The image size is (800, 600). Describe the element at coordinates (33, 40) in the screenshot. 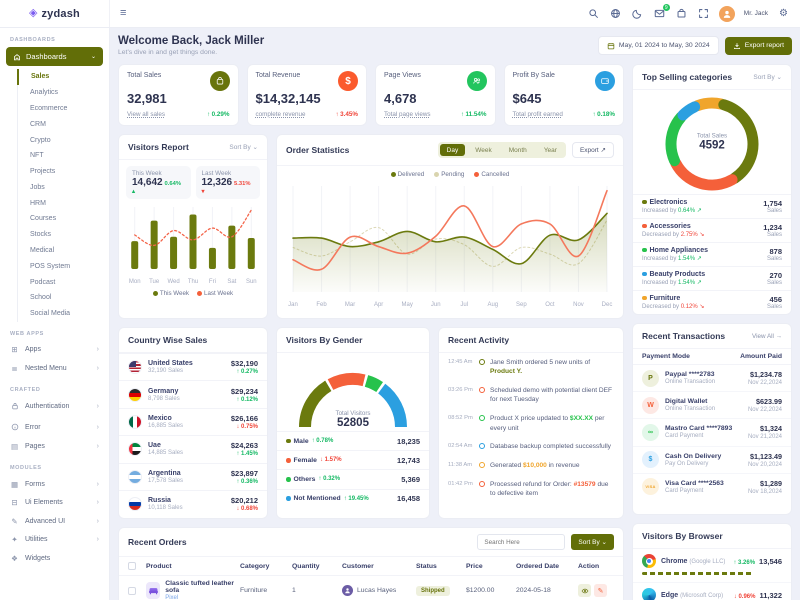

I see `sidebar-section-dashboards: DASHBOARDS` at that location.